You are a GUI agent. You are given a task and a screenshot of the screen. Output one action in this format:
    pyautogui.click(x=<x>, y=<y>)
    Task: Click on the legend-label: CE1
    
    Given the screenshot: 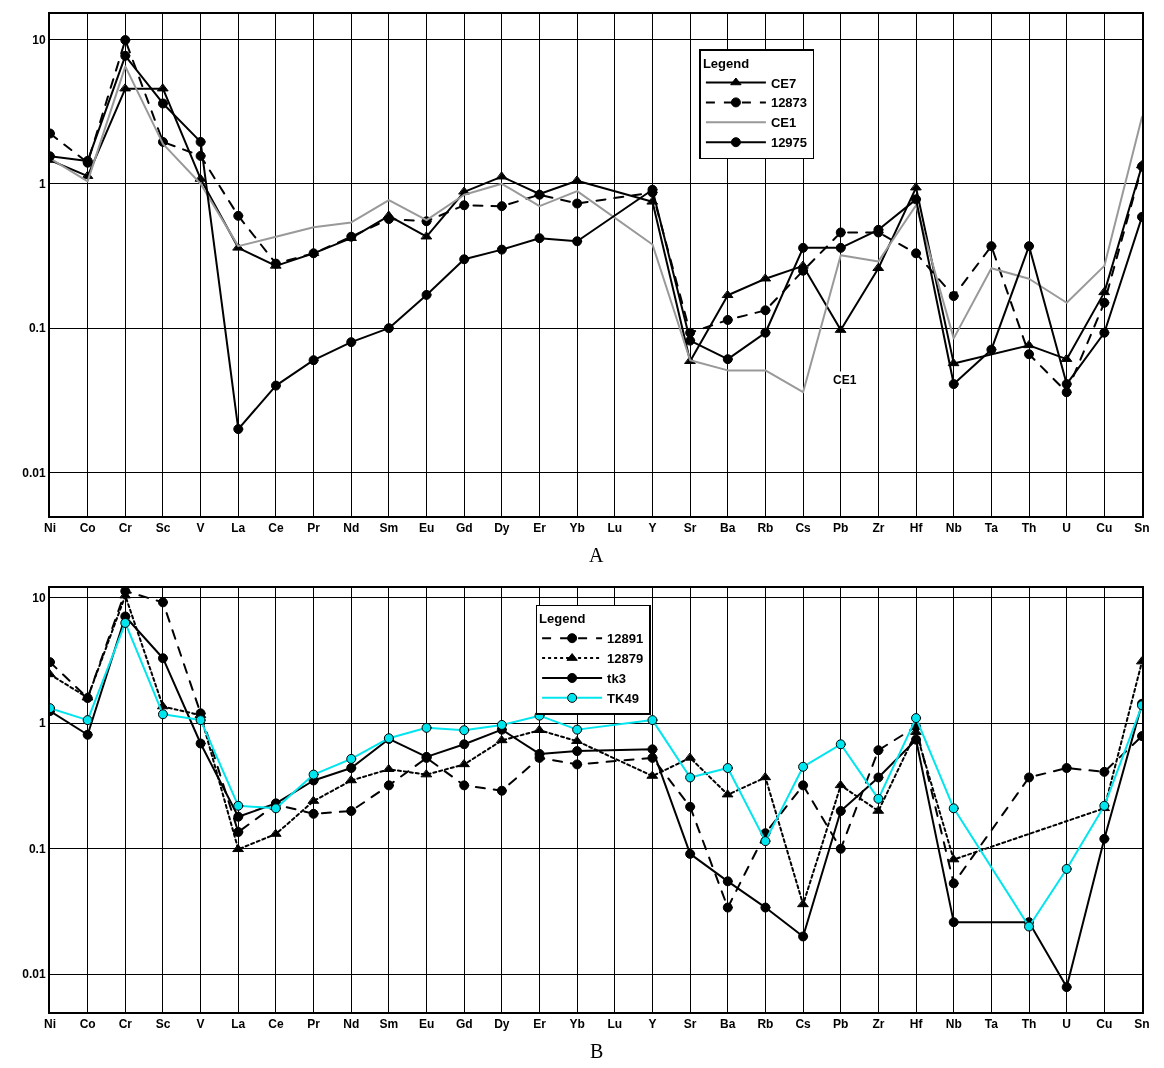 What is the action you would take?
    pyautogui.click(x=783, y=123)
    